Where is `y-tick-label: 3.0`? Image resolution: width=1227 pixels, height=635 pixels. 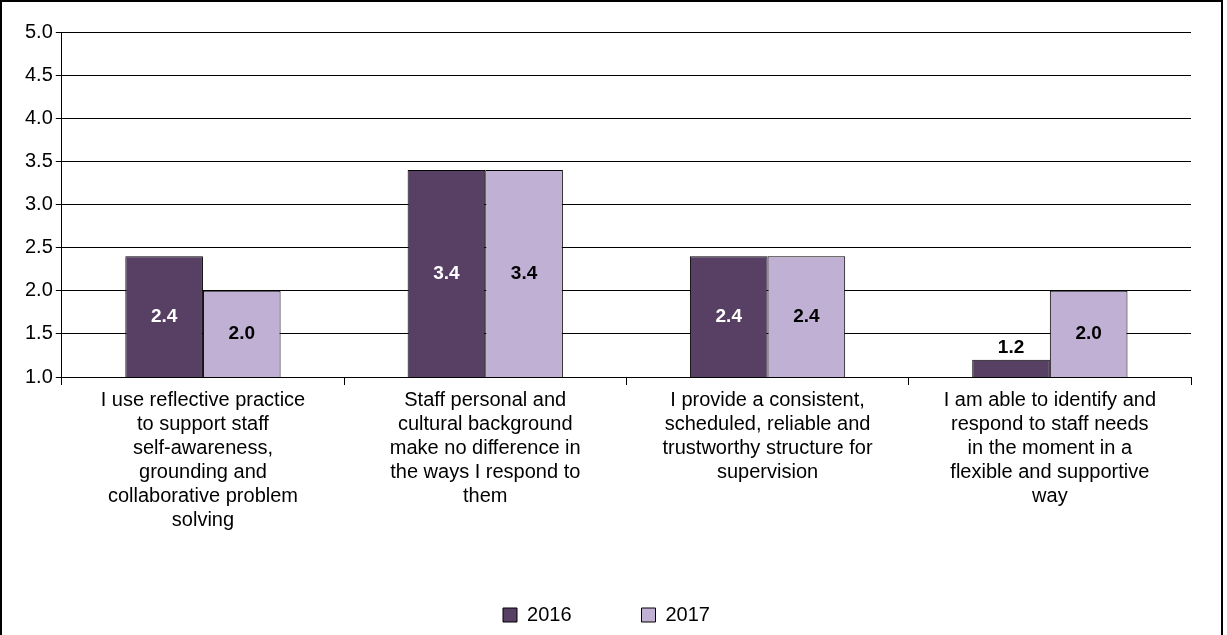
y-tick-label: 3.0 is located at coordinates (38, 203).